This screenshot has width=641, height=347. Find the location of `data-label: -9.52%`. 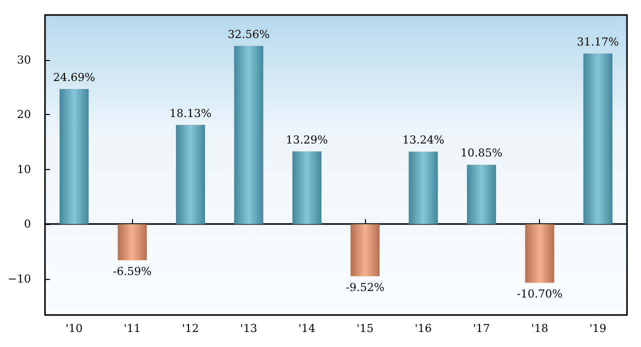

data-label: -9.52% is located at coordinates (365, 287).